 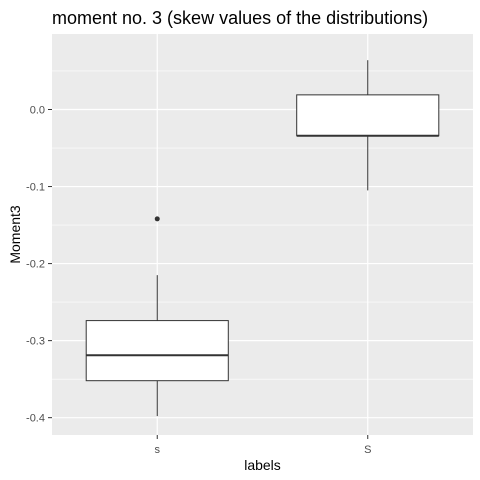 What do you see at coordinates (157, 219) in the screenshot?
I see `outlier-point` at bounding box center [157, 219].